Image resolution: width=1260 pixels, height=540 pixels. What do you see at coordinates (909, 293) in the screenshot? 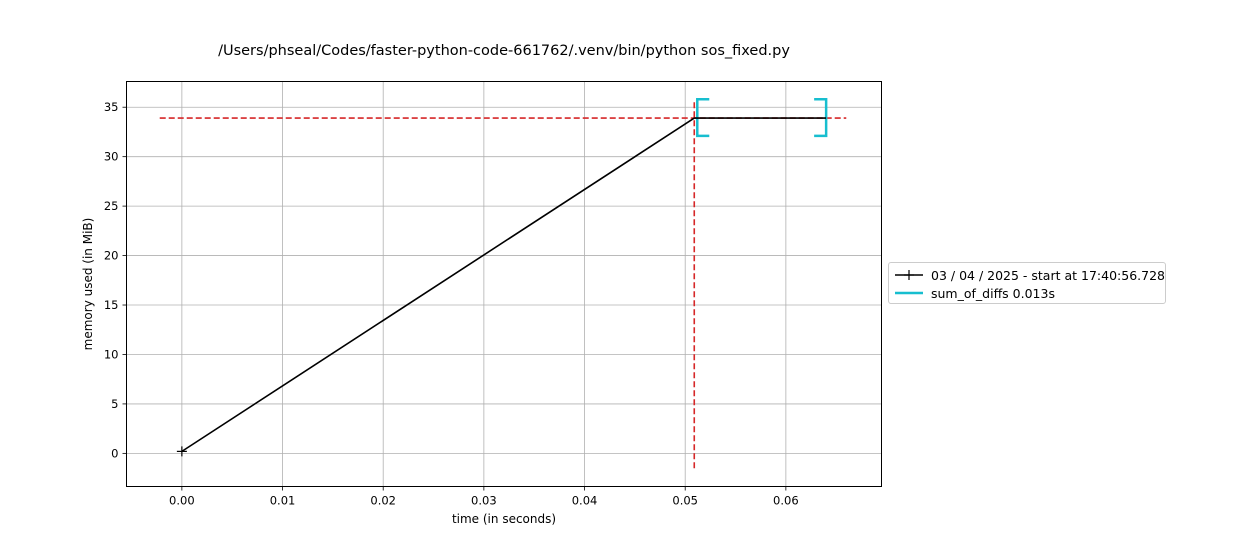
I see `legend-line-icon` at bounding box center [909, 293].